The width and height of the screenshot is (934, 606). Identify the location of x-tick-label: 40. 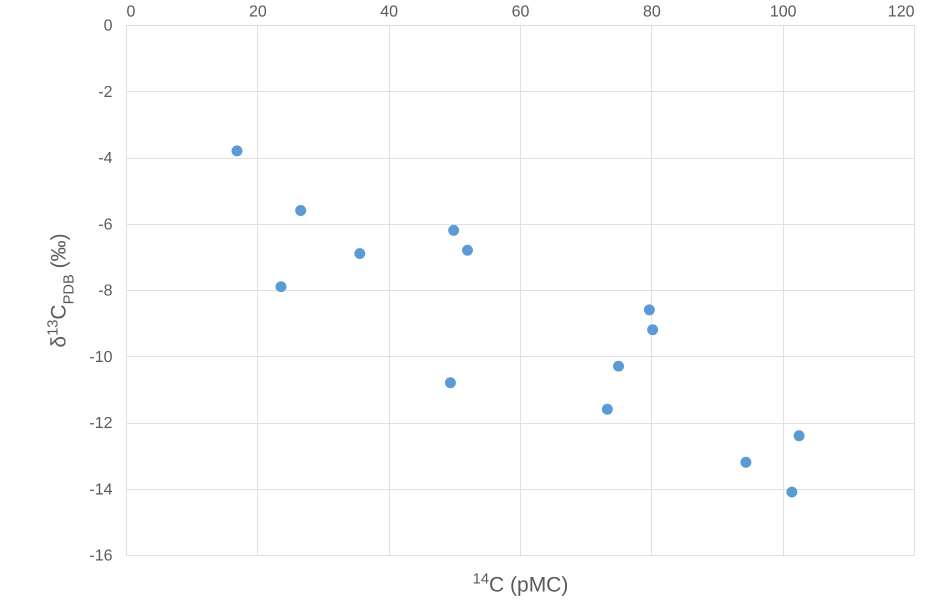
(389, 12).